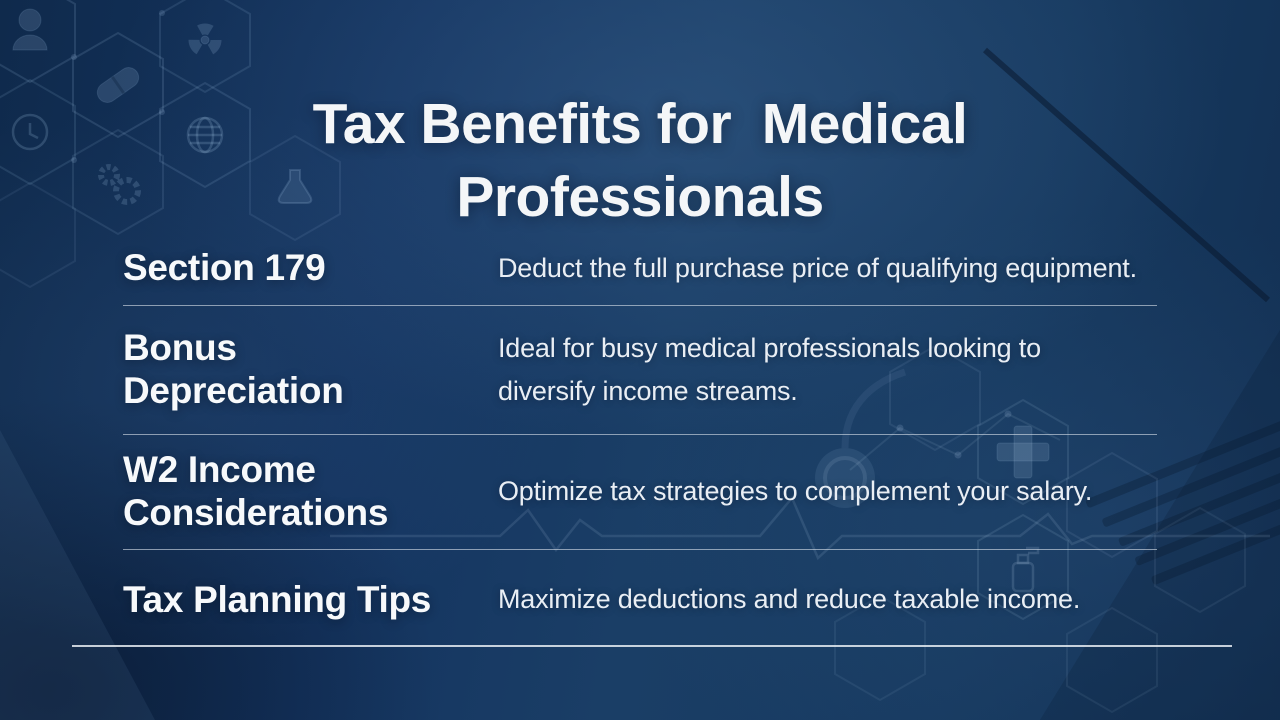 The image size is (1280, 720). I want to click on radiation-icon, so click(205, 40).